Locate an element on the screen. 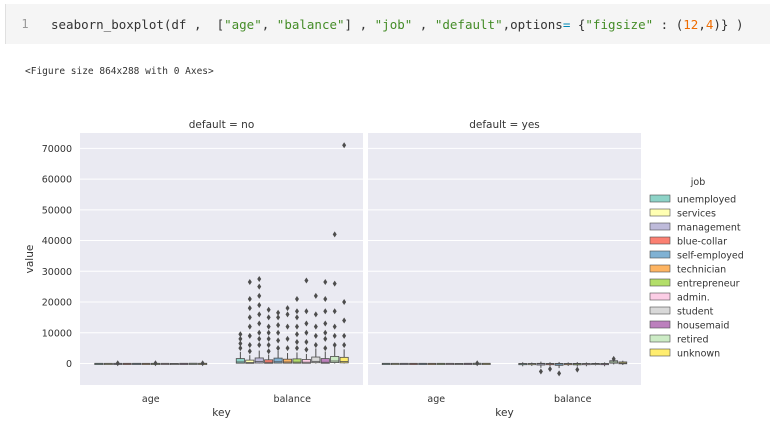  y-tick-label: 10000 is located at coordinates (57, 333).